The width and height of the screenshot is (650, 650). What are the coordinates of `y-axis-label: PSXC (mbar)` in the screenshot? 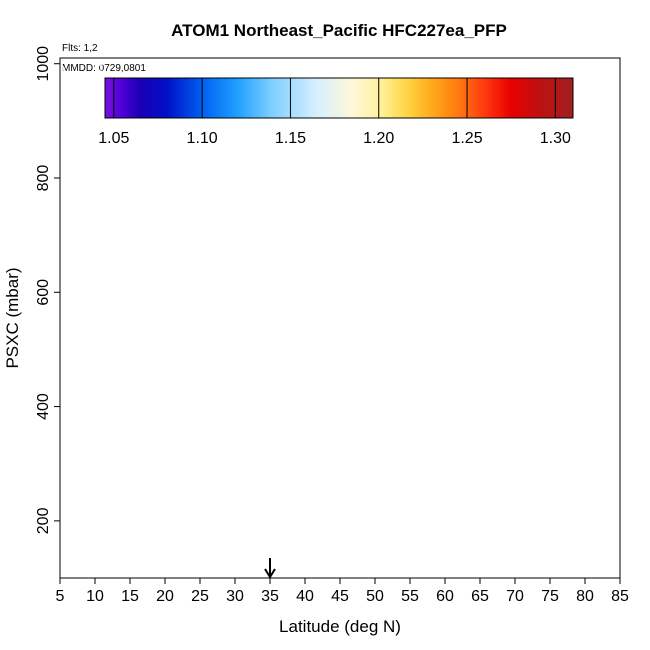 It's located at (12, 317).